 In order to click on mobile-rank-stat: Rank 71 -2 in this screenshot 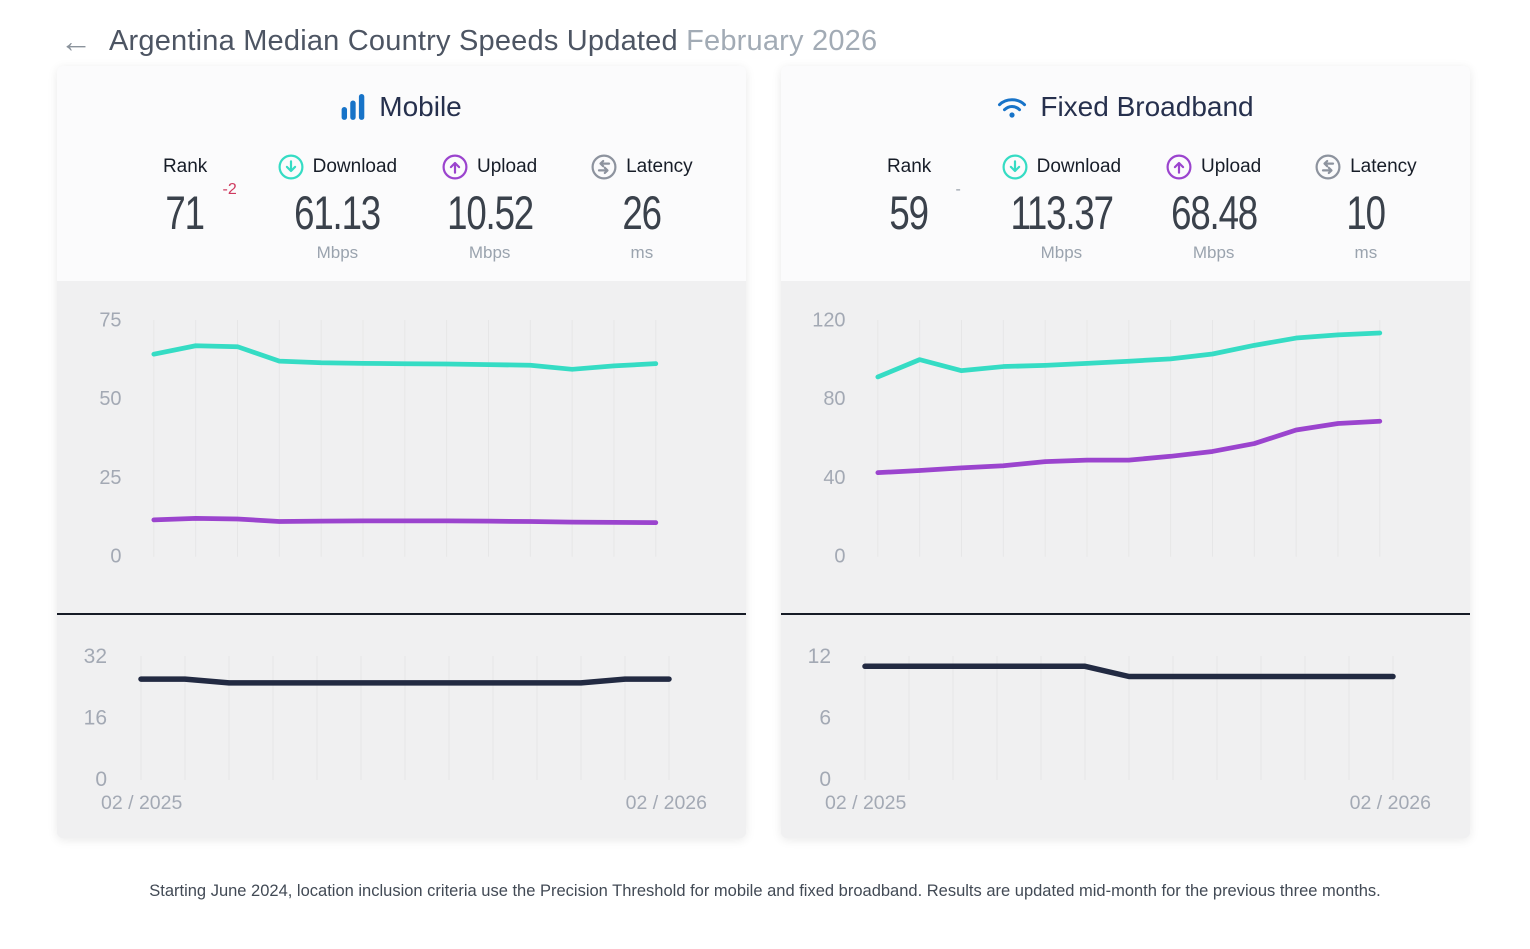, I will do `click(185, 208)`.